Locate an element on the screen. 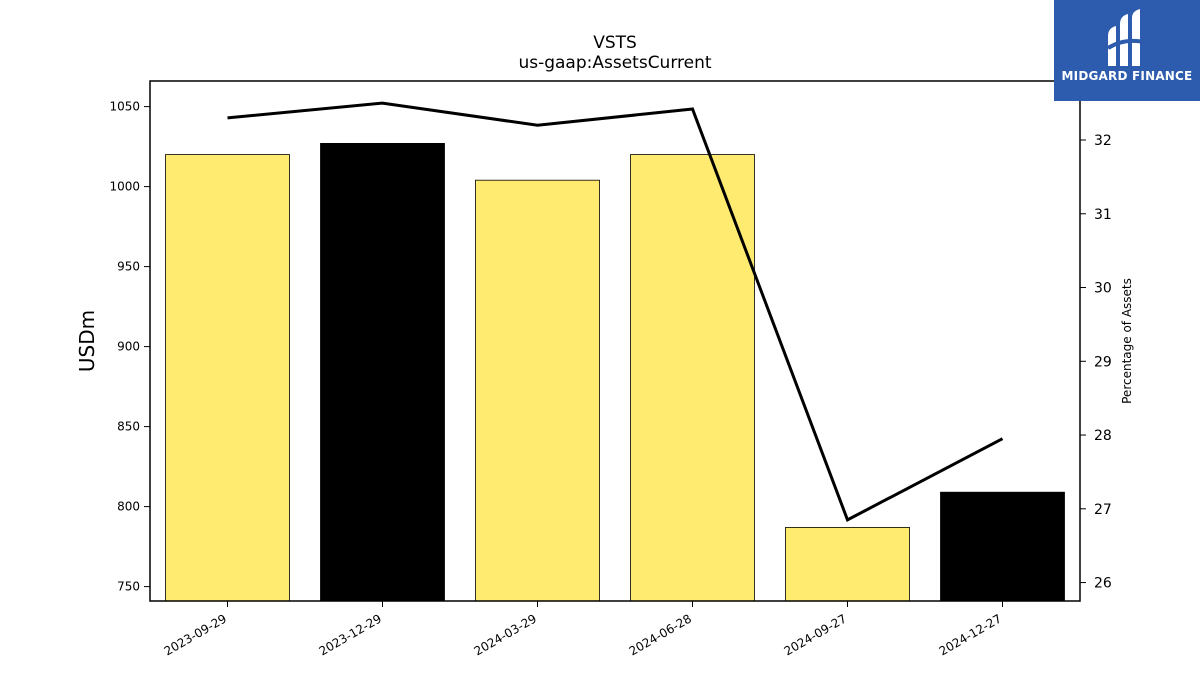  chart-subtitle: us-gaap:AssetsCurrent is located at coordinates (614, 63).